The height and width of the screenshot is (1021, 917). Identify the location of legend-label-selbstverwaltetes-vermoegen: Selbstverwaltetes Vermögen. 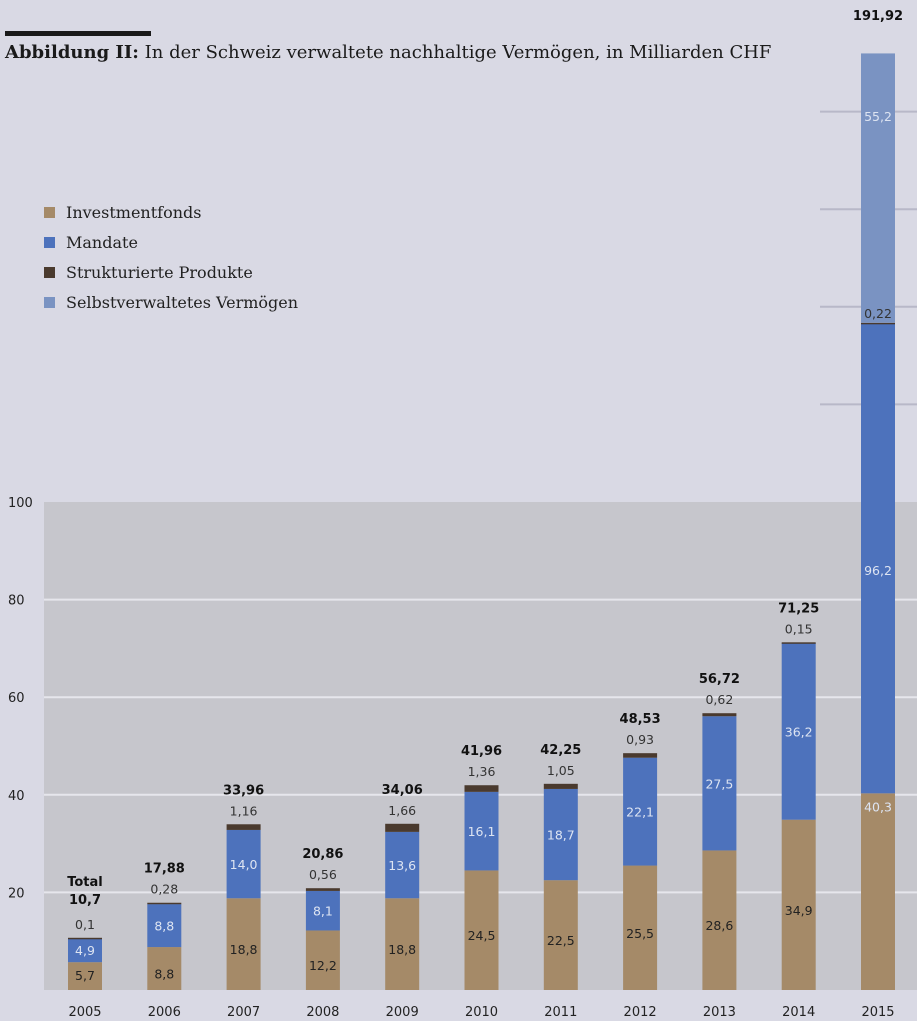
(182, 302).